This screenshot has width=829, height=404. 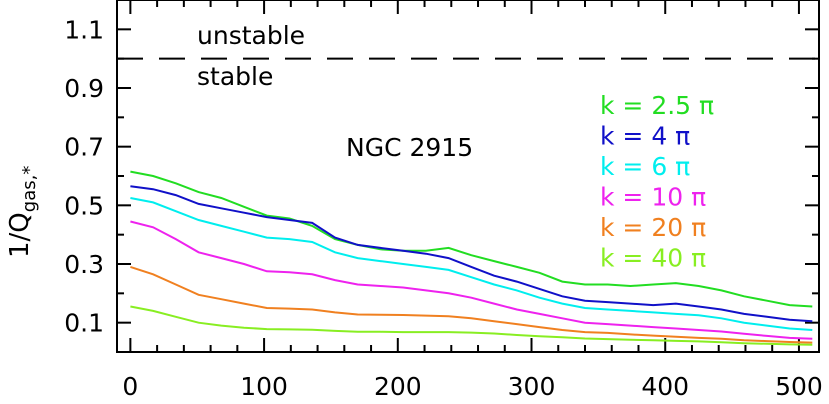 What do you see at coordinates (20, 235) in the screenshot?
I see `y-axis-label-main: 1/Q` at bounding box center [20, 235].